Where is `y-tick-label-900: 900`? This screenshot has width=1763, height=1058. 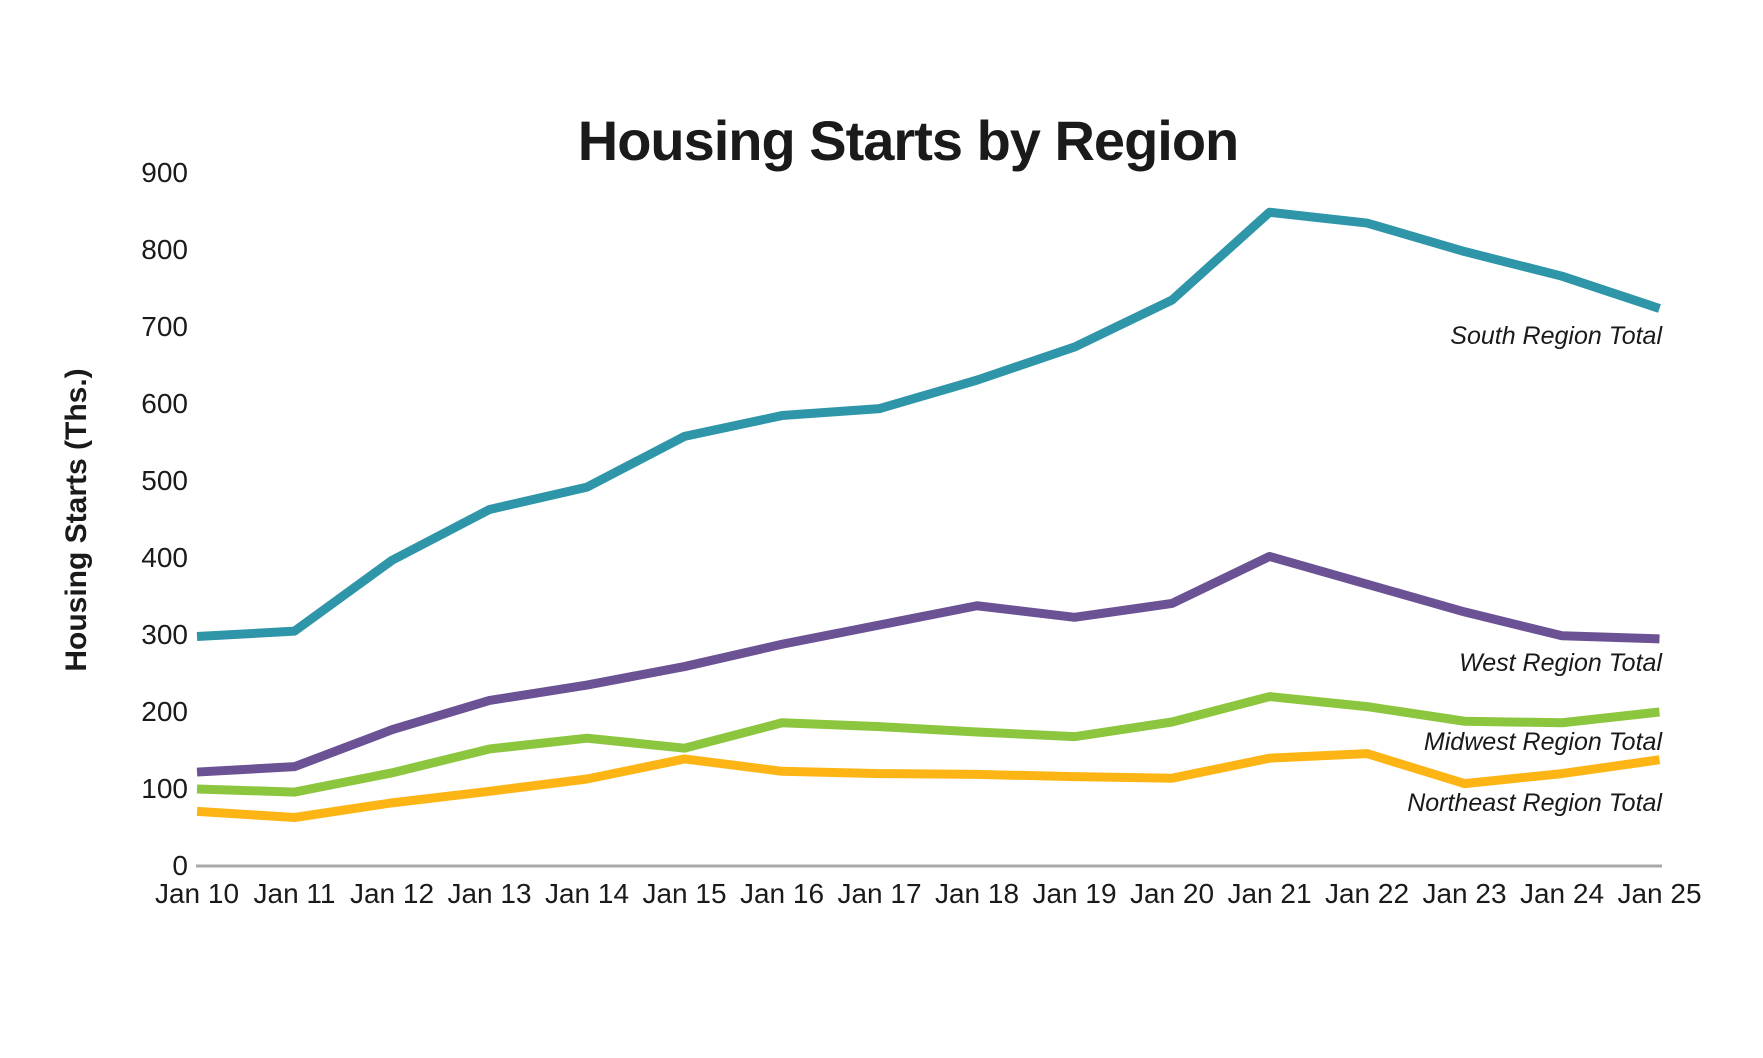 y-tick-label-900: 900 is located at coordinates (164, 172).